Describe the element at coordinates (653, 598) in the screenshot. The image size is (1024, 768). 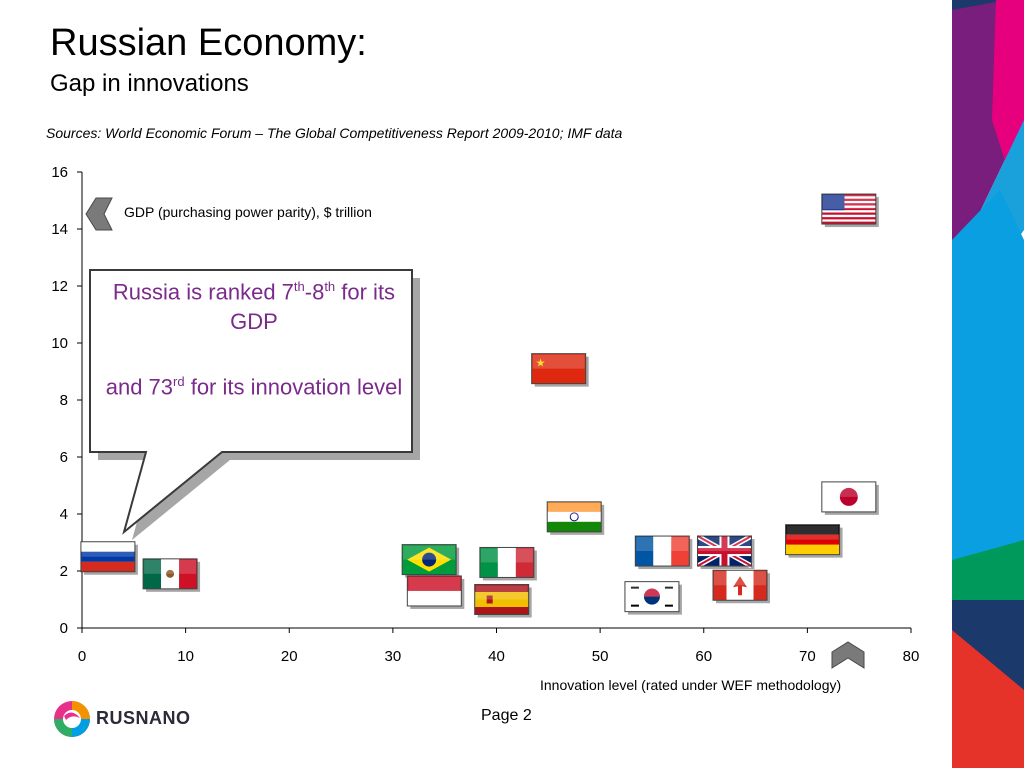
I see `korea-flag-icon` at that location.